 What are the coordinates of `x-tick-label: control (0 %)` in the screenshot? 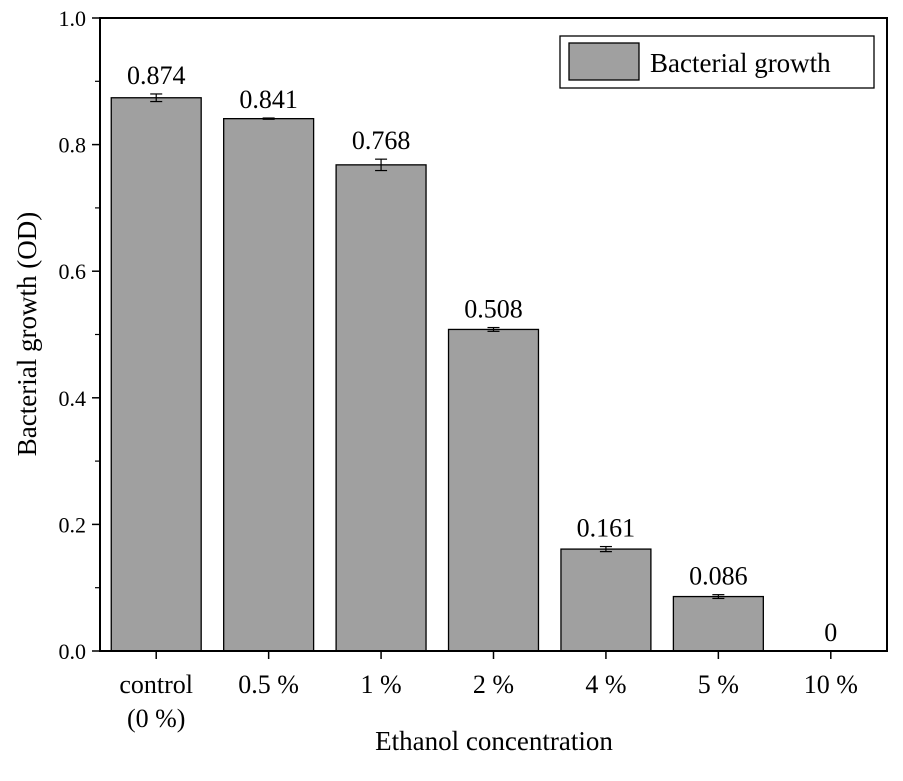 It's located at (156, 701).